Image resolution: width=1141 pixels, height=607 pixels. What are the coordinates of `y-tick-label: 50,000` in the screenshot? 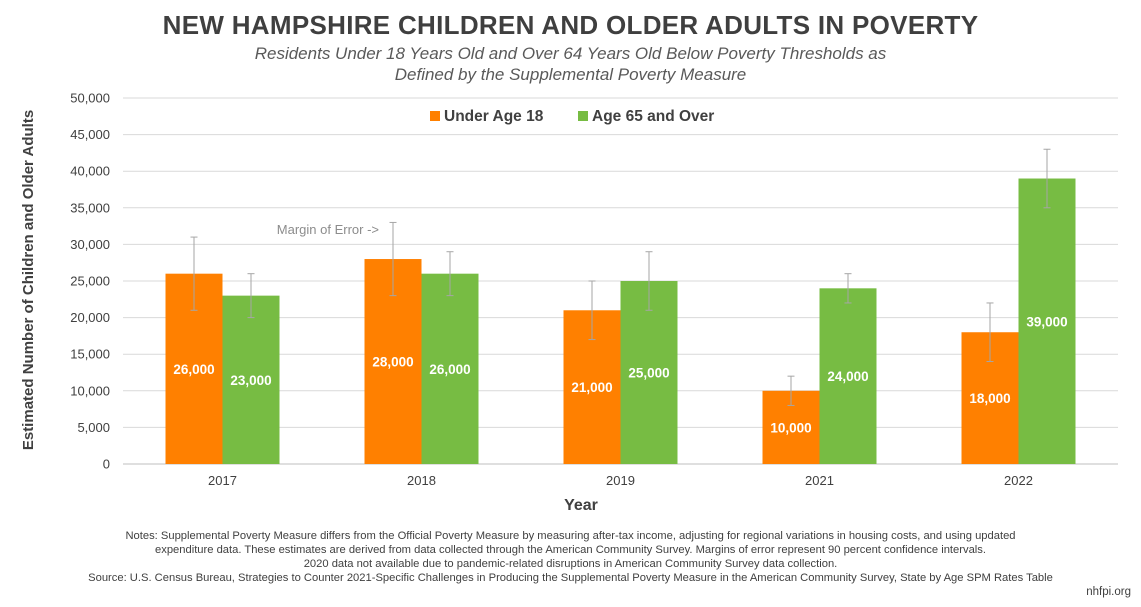 It's located at (90, 98).